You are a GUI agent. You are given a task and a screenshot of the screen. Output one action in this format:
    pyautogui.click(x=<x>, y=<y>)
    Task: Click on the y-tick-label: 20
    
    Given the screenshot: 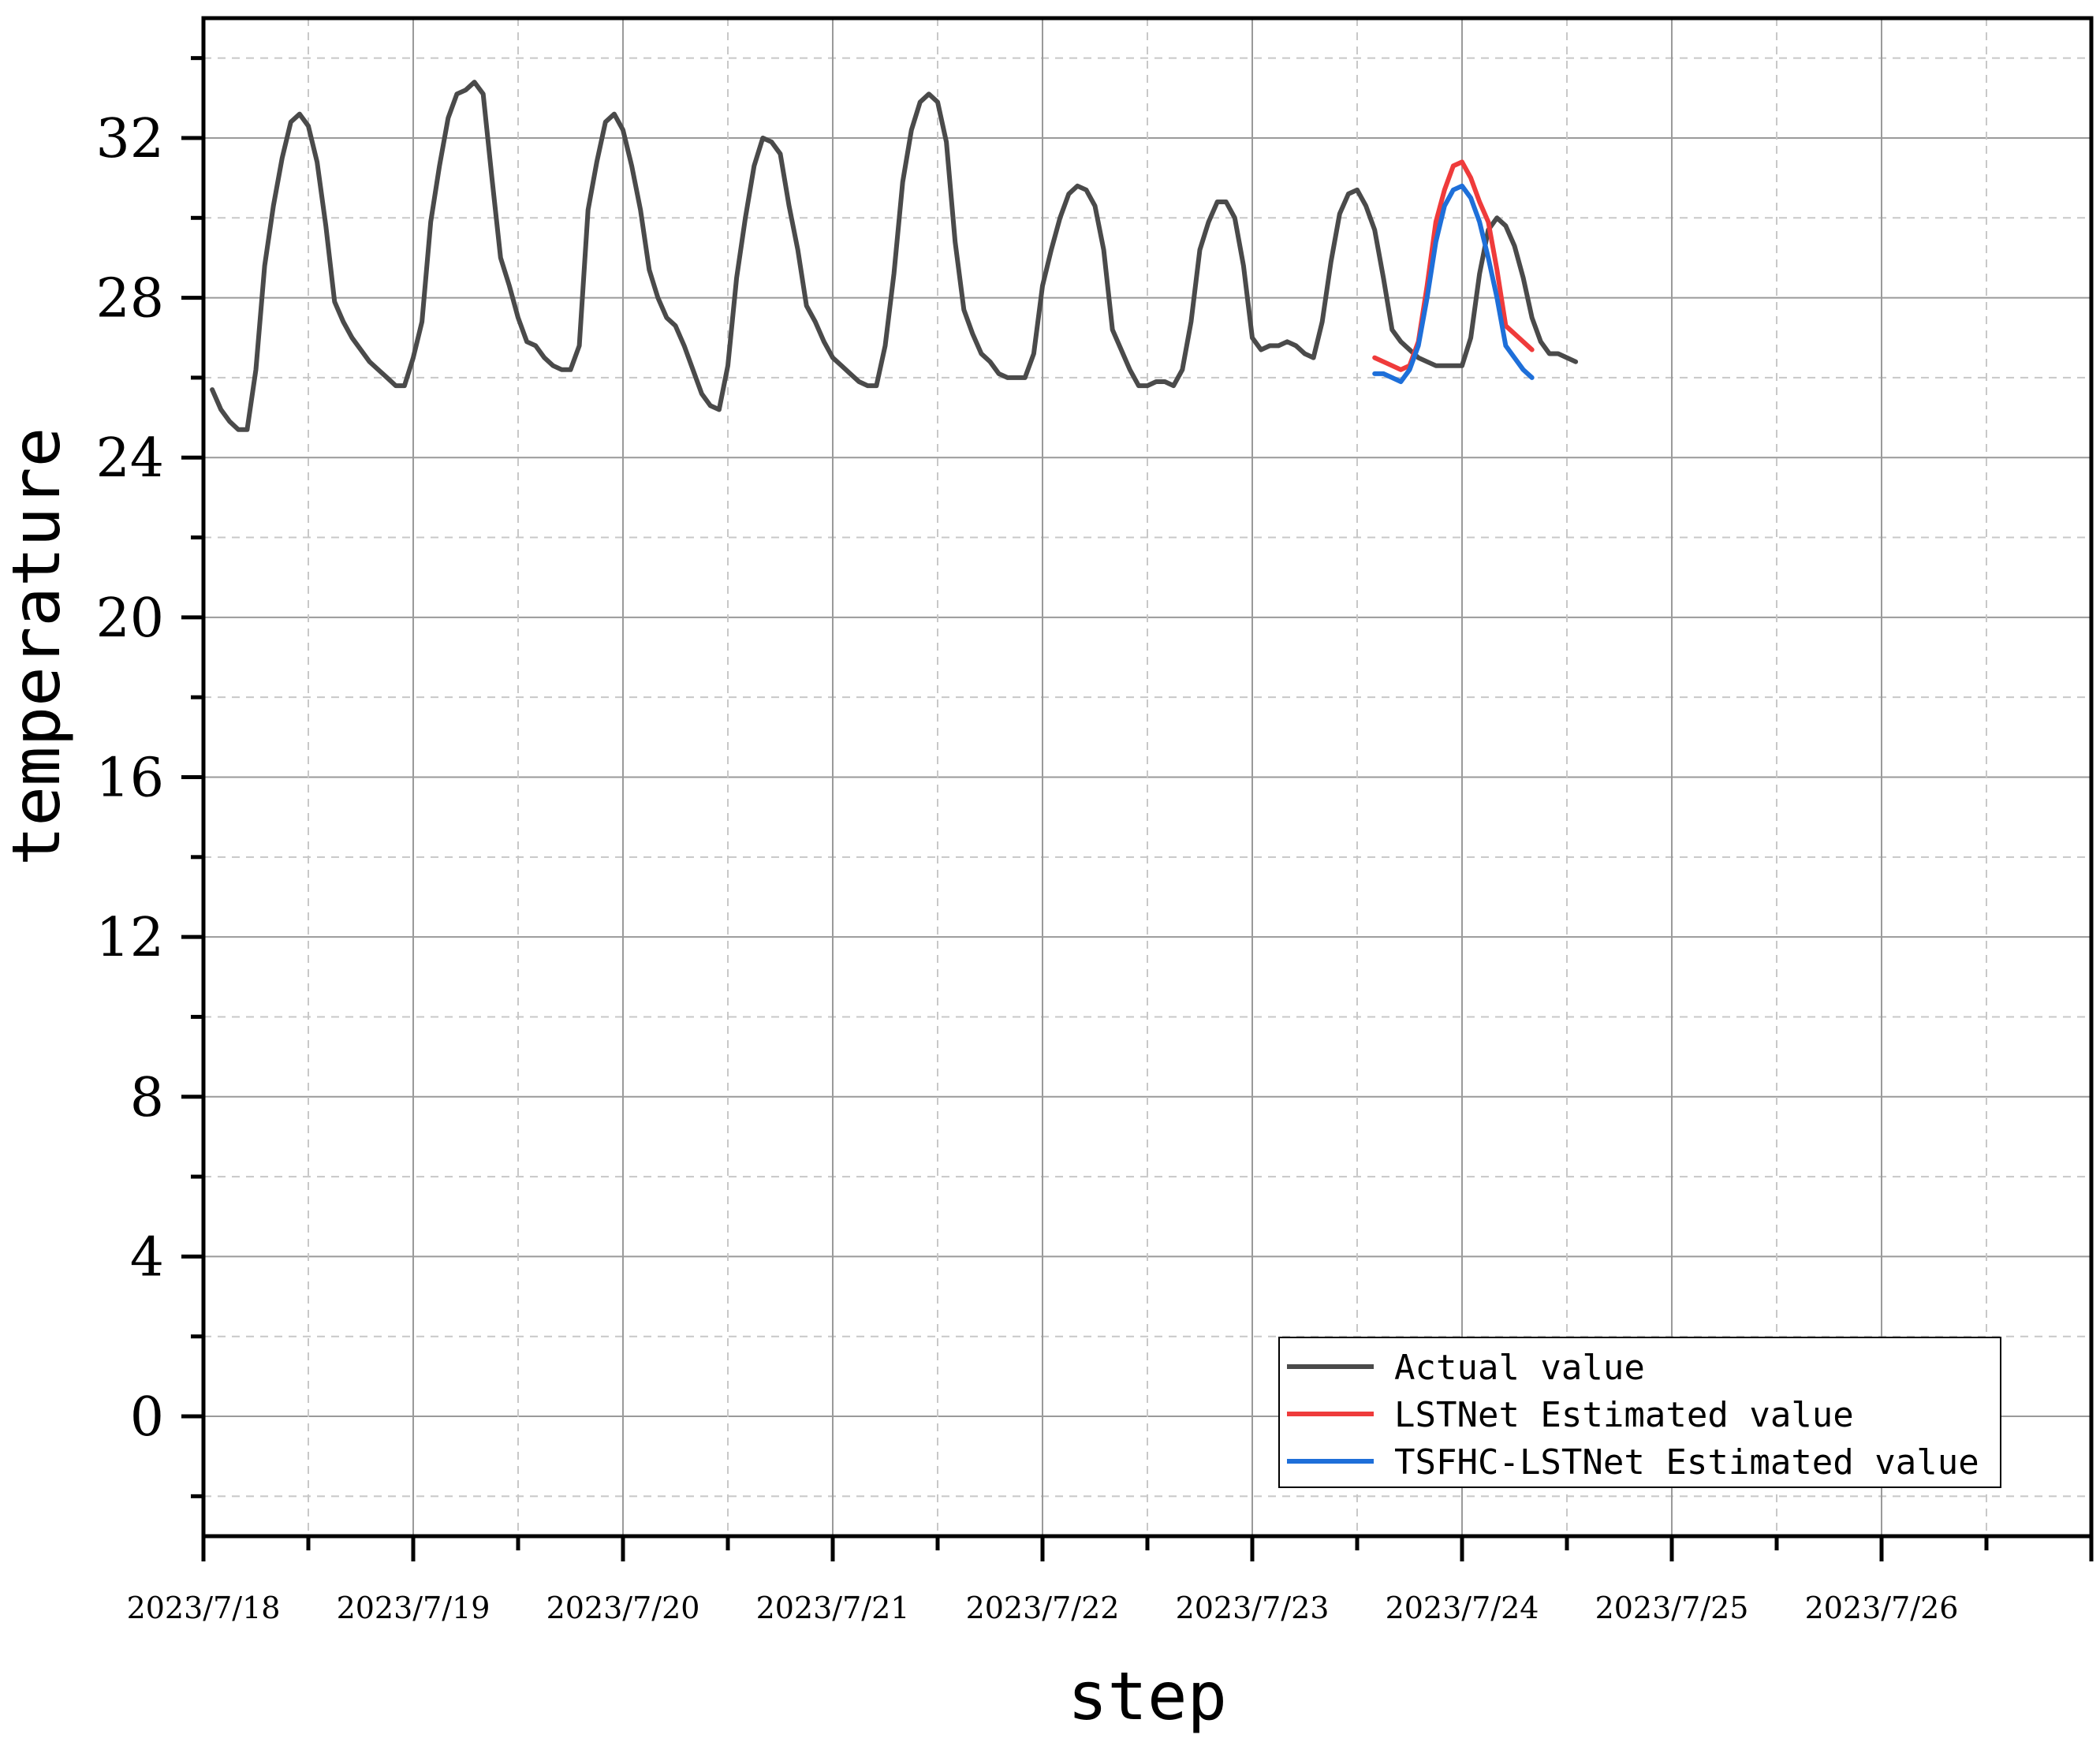 What is the action you would take?
    pyautogui.click(x=129, y=619)
    